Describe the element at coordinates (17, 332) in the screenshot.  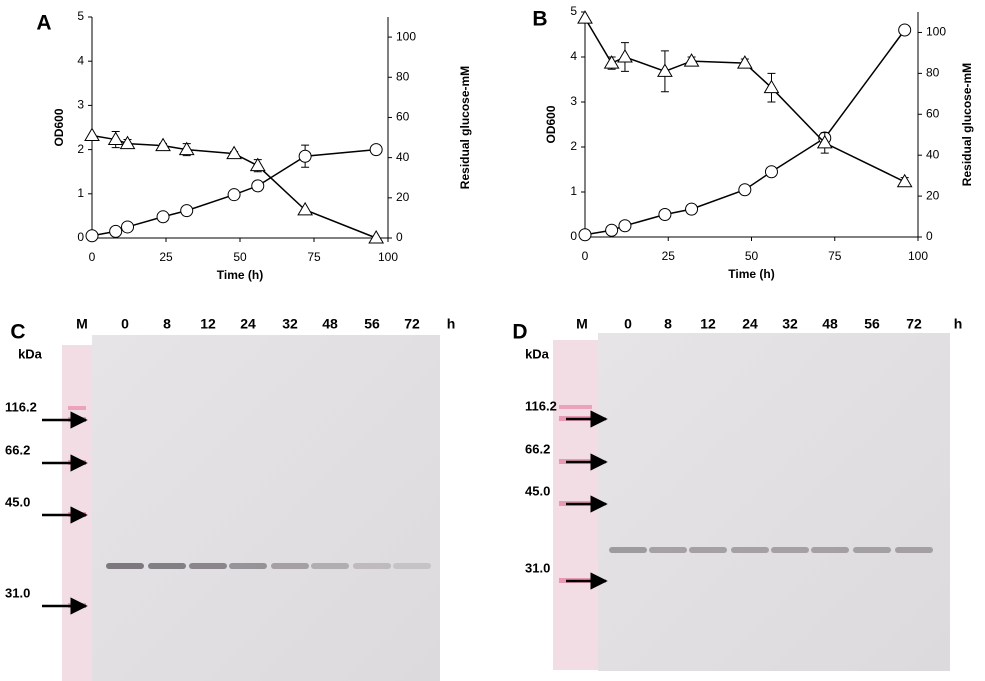
I see `panel-label: C` at that location.